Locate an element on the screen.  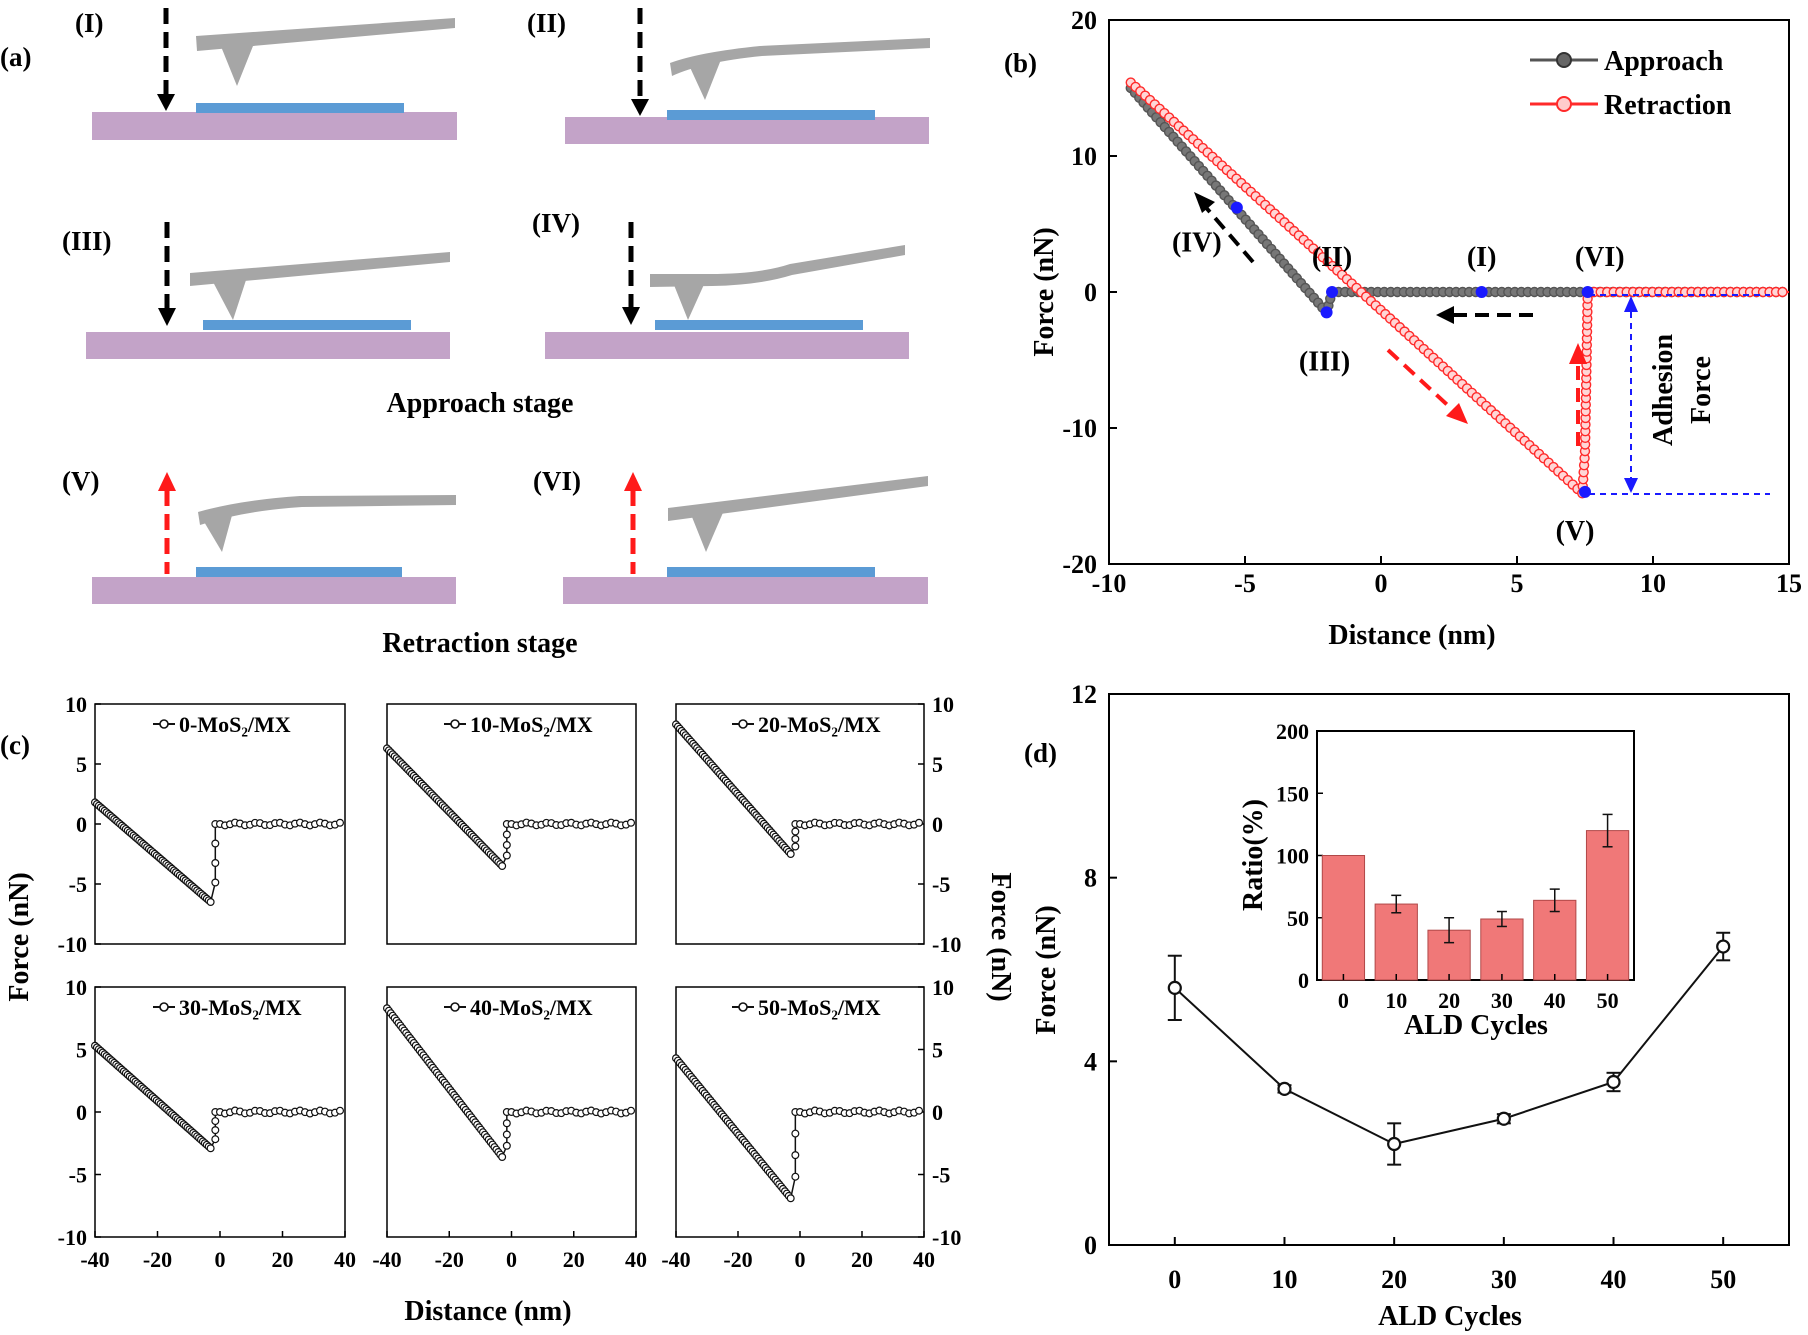
inset-xtick-label: 10 is located at coordinates (1396, 1000).